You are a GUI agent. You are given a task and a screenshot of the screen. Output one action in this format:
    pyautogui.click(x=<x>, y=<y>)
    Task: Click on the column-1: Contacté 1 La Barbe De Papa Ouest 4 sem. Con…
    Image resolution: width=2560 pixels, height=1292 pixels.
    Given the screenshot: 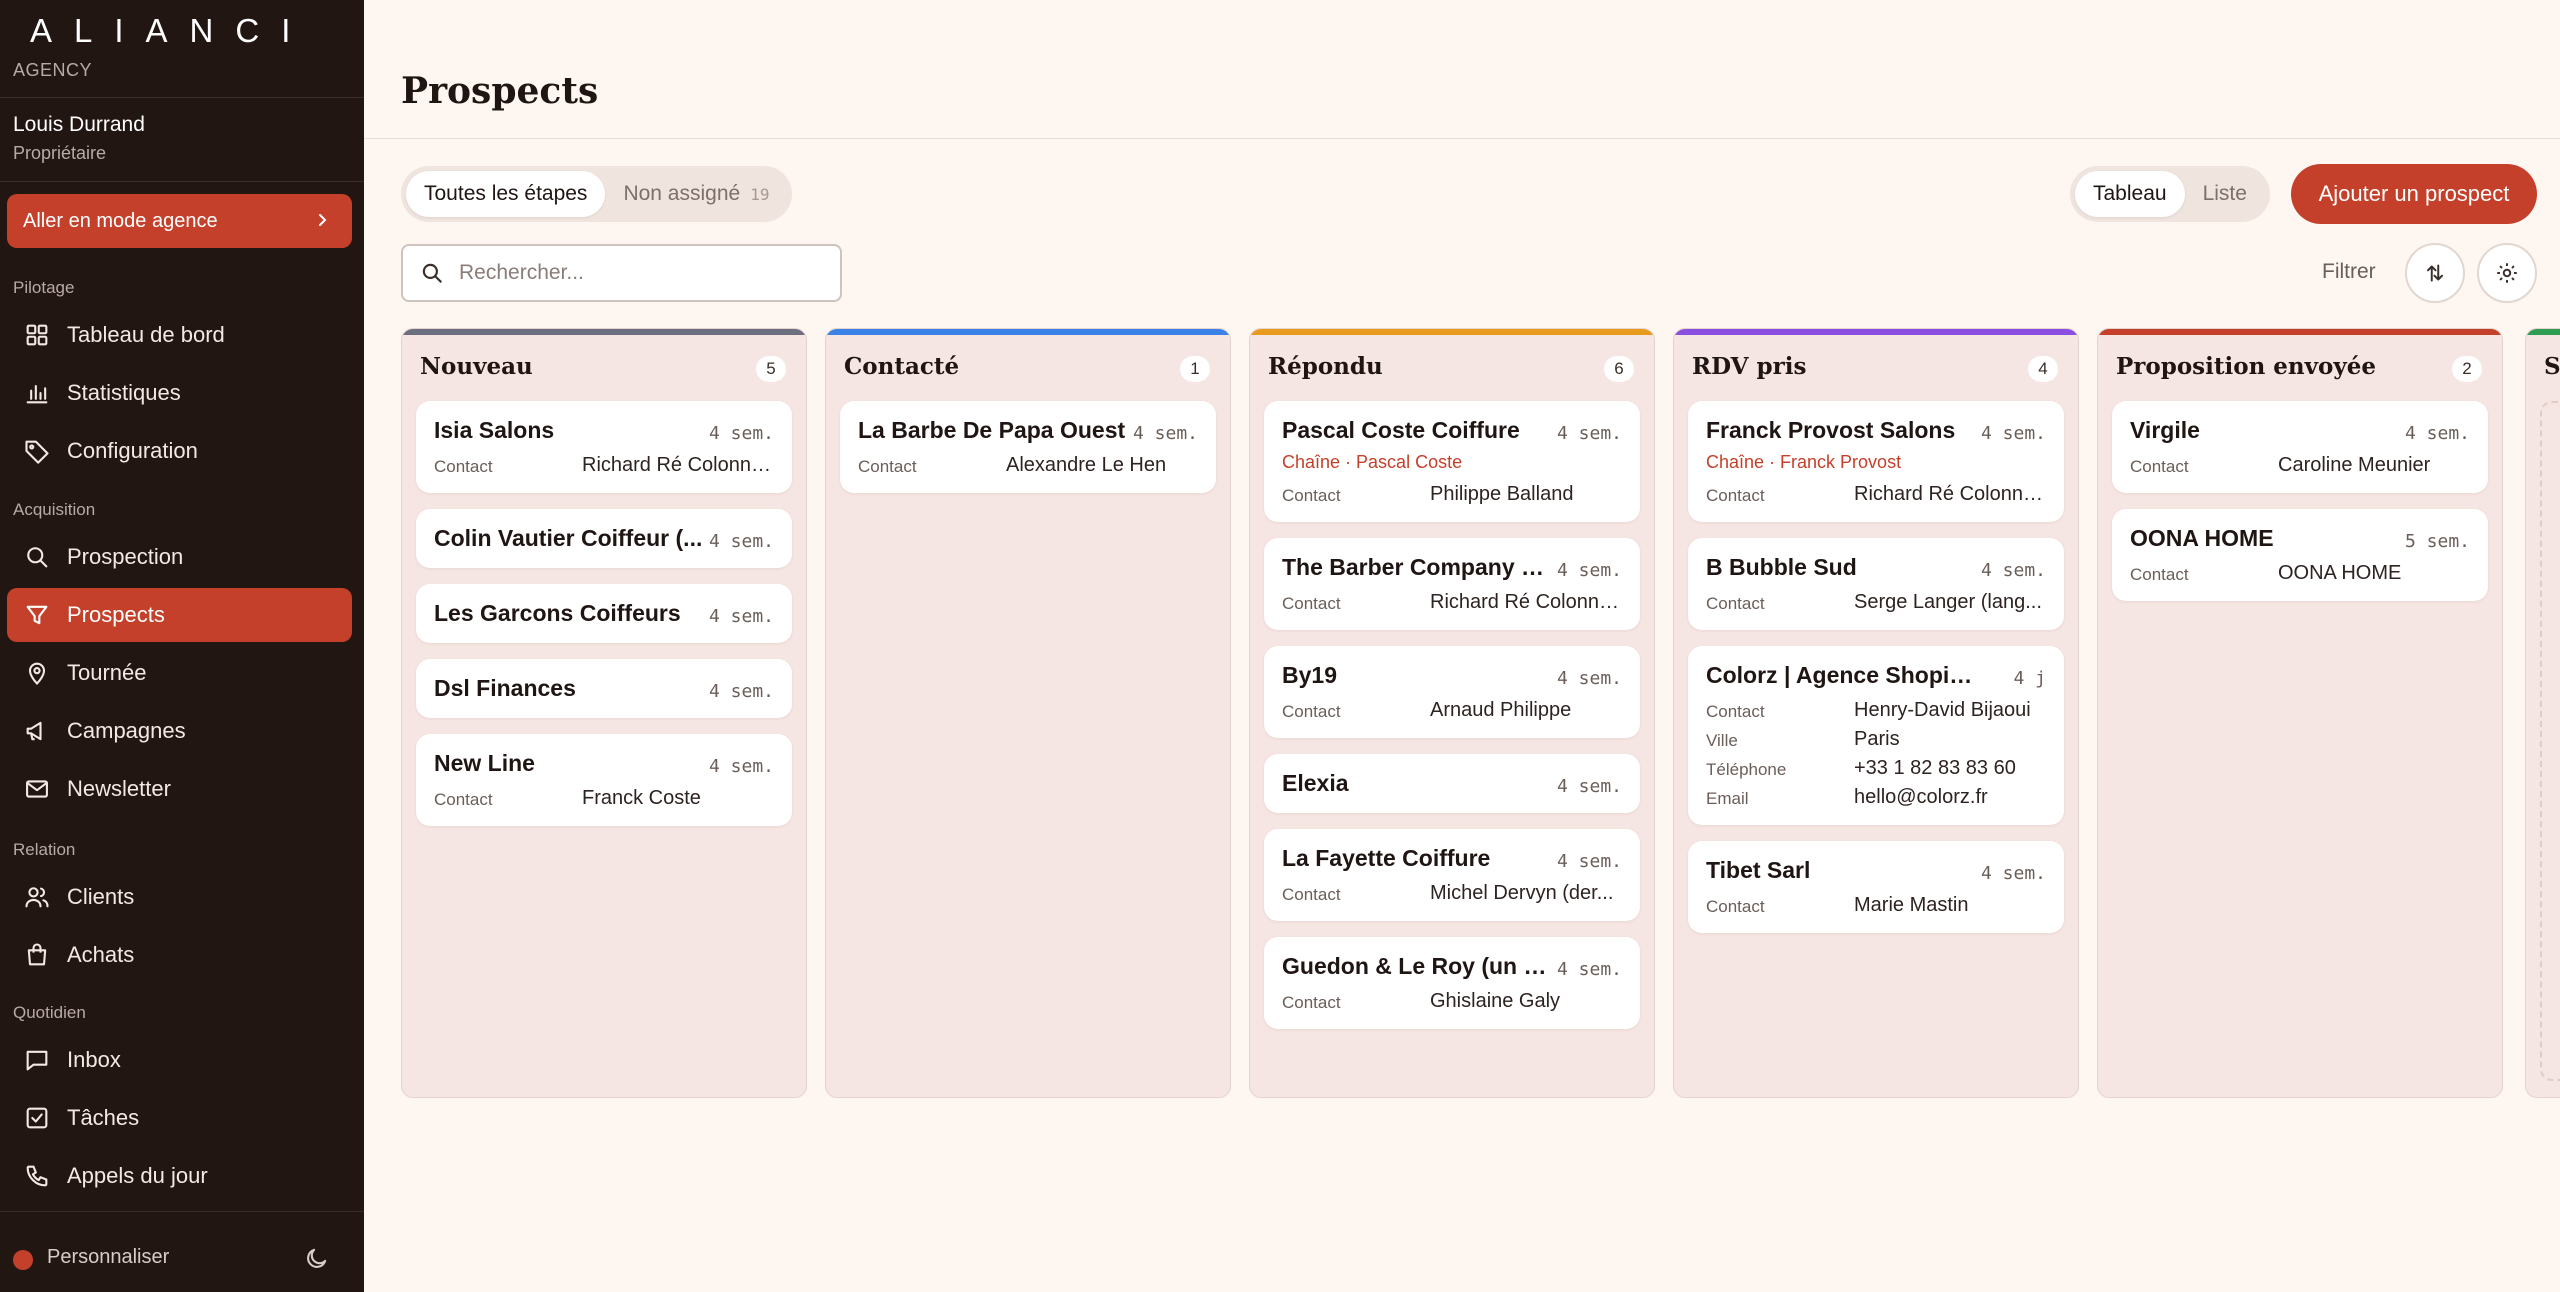 What is the action you would take?
    pyautogui.click(x=1028, y=713)
    